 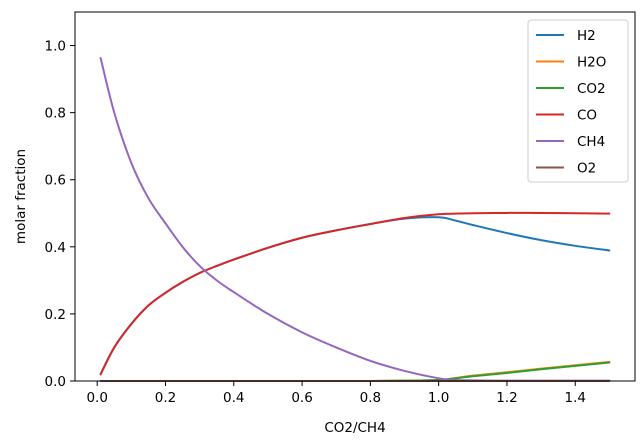 I want to click on x-tick-label: 0.4, so click(x=233, y=398).